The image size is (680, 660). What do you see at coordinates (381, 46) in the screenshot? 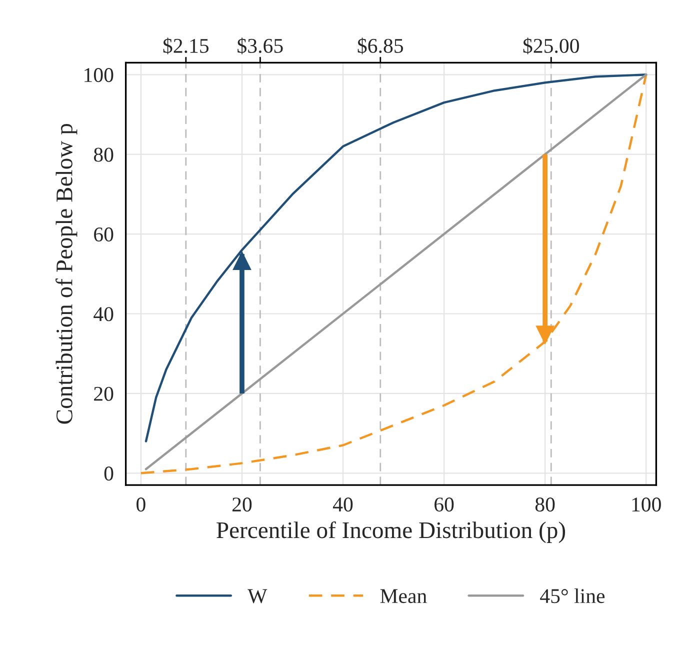
I see `annotation: $6.85` at bounding box center [381, 46].